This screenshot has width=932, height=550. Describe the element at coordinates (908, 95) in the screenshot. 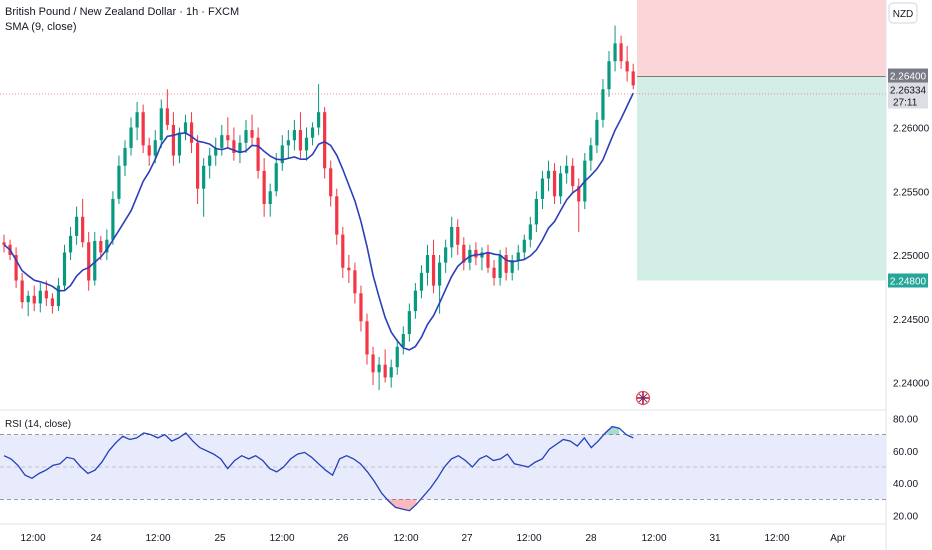

I see `current-price-label: 2.26334 27:11` at that location.